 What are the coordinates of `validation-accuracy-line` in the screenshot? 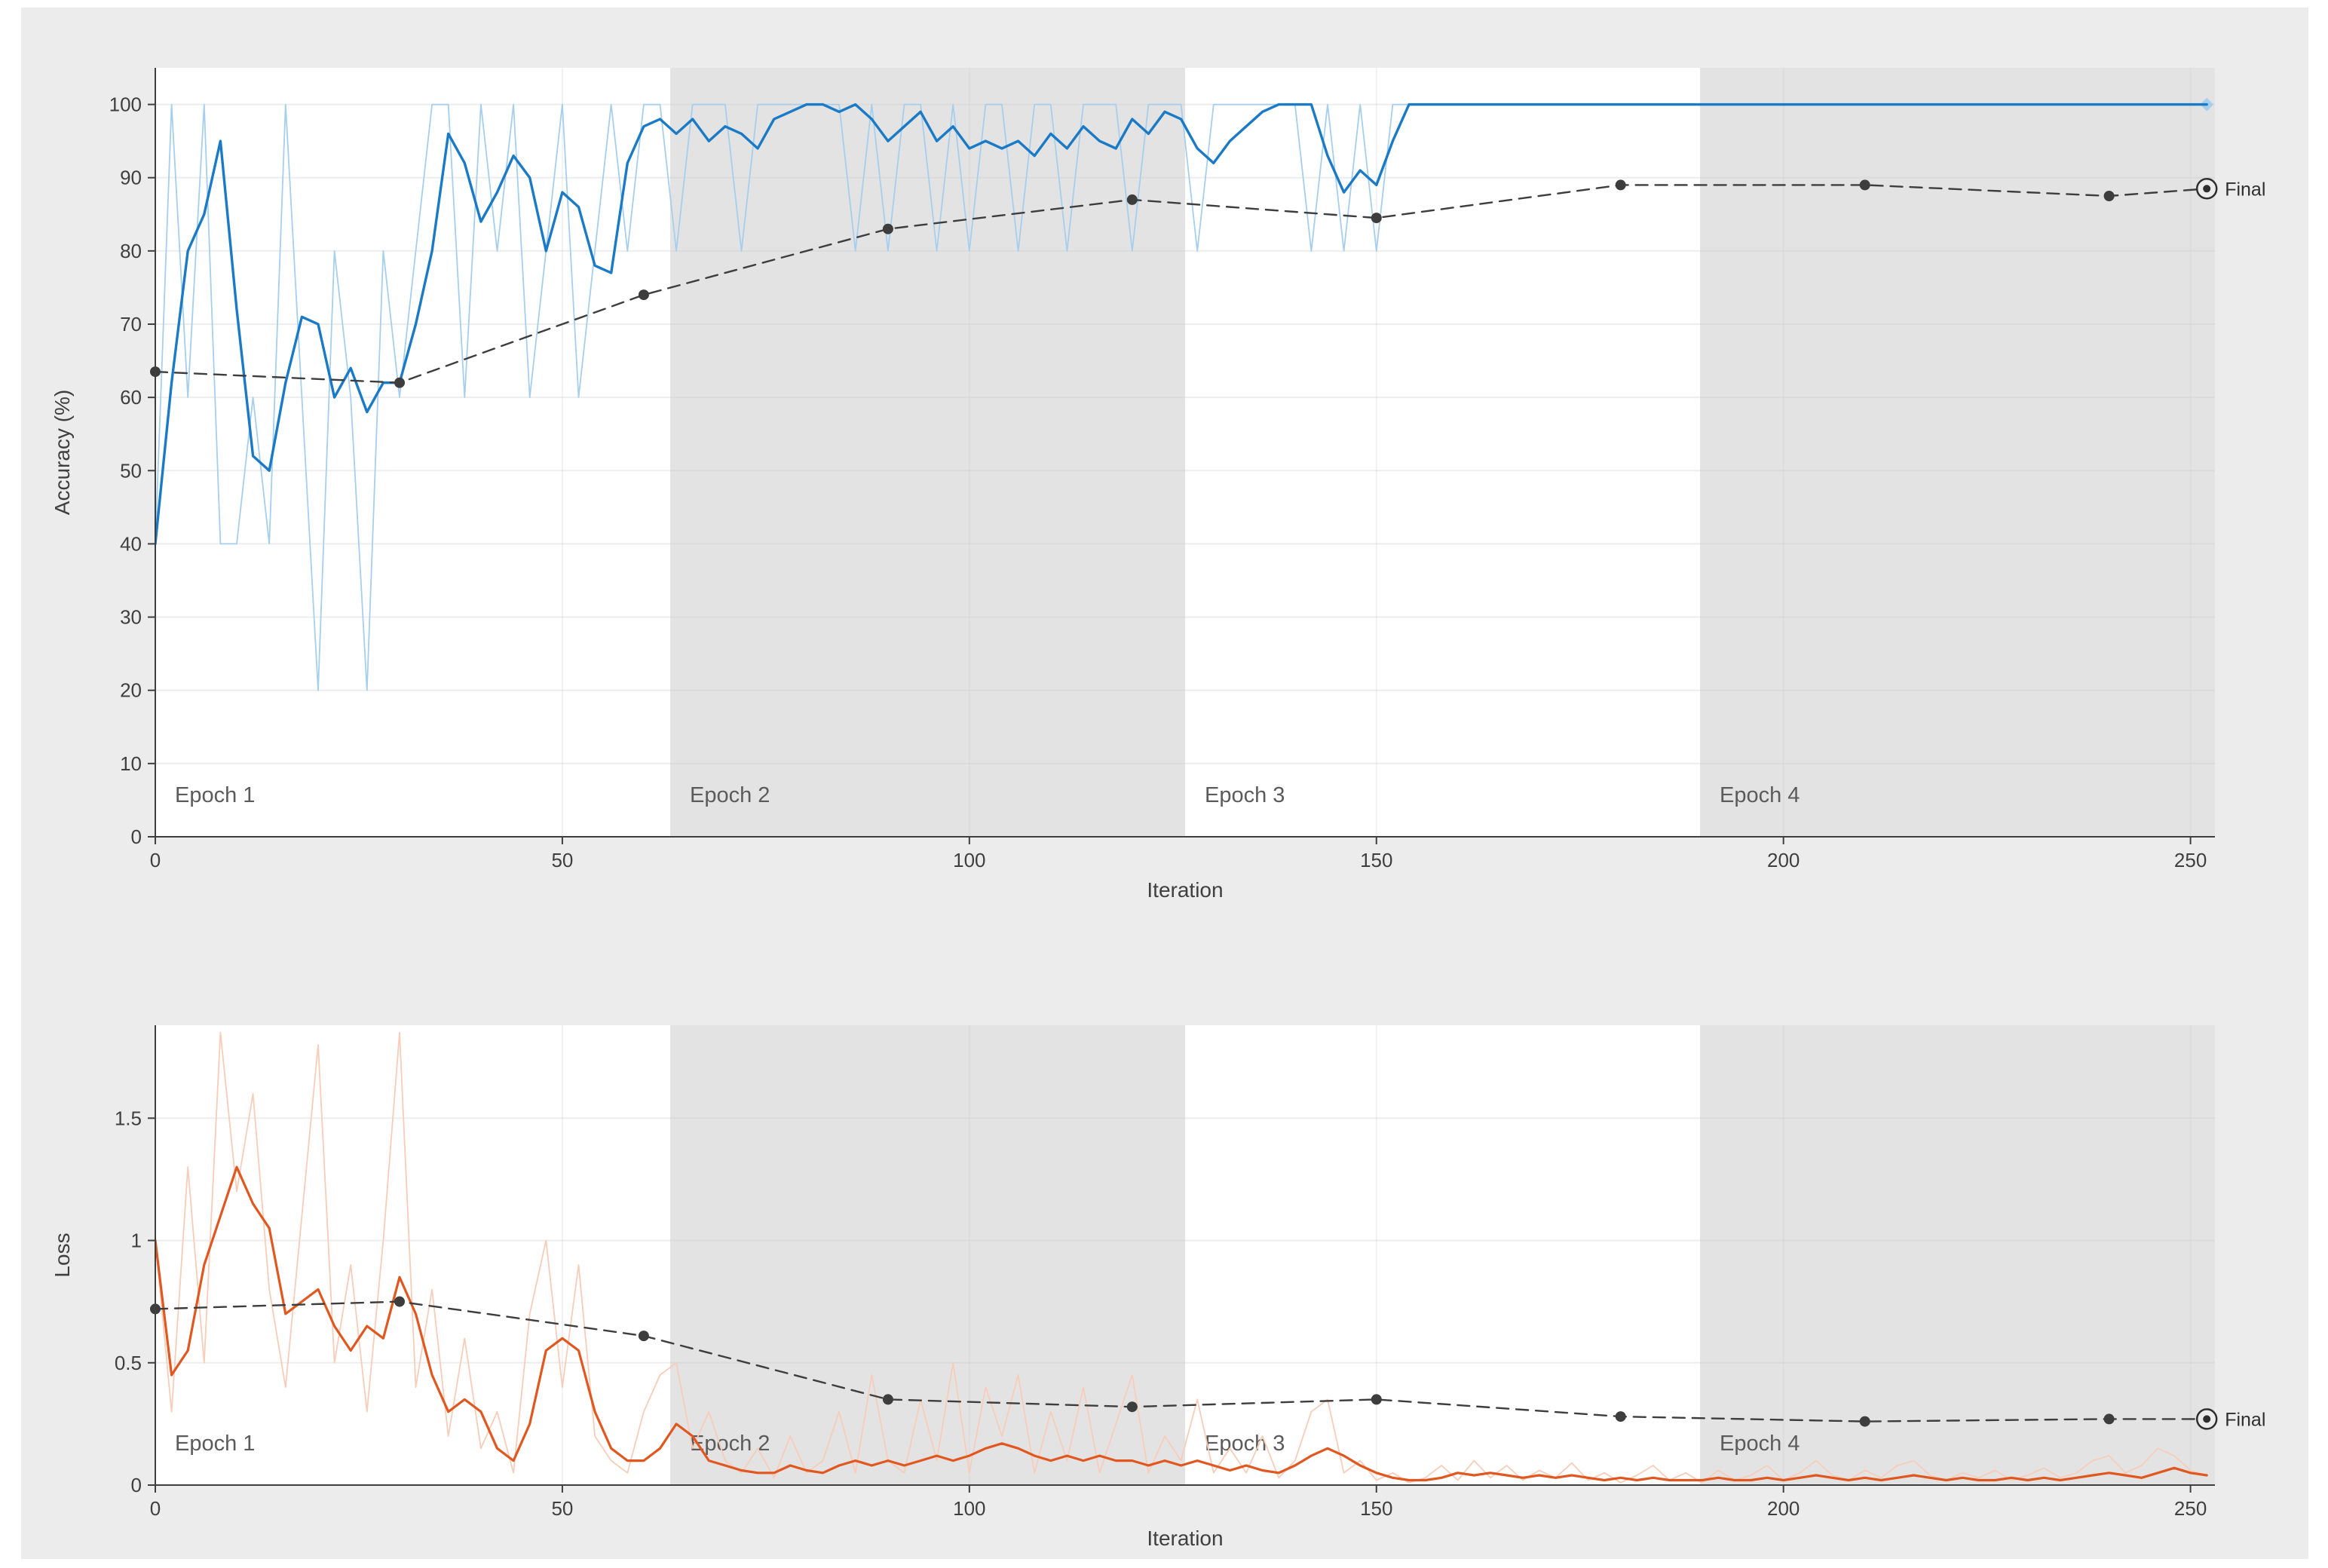 It's located at (1181, 284).